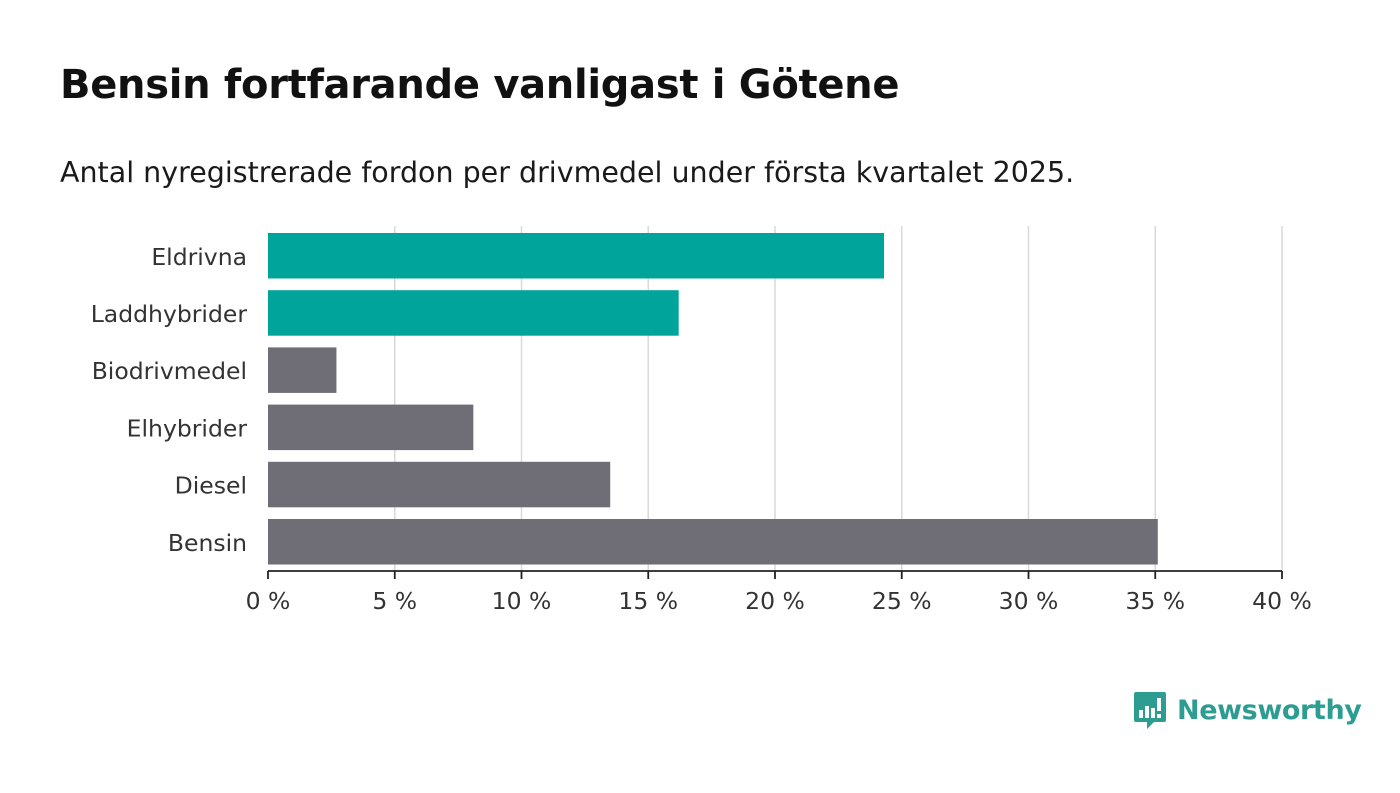 The height and width of the screenshot is (793, 1400). I want to click on x-tick-label: 35 %, so click(1155, 601).